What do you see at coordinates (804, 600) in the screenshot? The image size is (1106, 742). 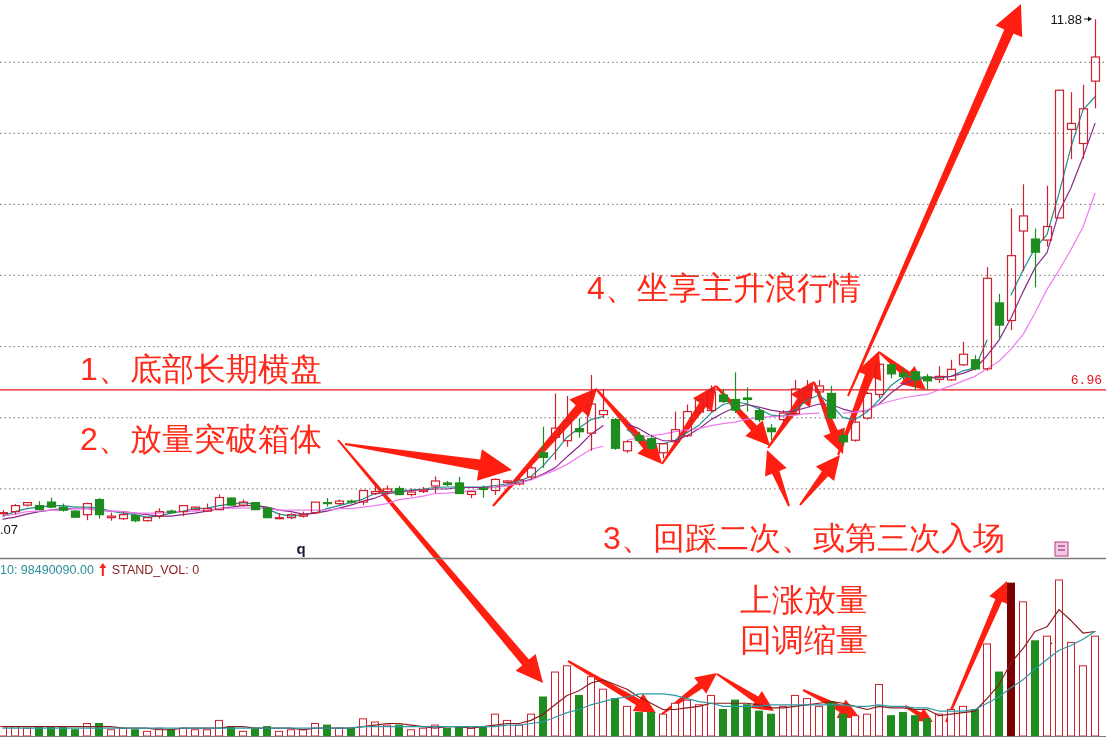 I see `annotation: 上涨放量` at bounding box center [804, 600].